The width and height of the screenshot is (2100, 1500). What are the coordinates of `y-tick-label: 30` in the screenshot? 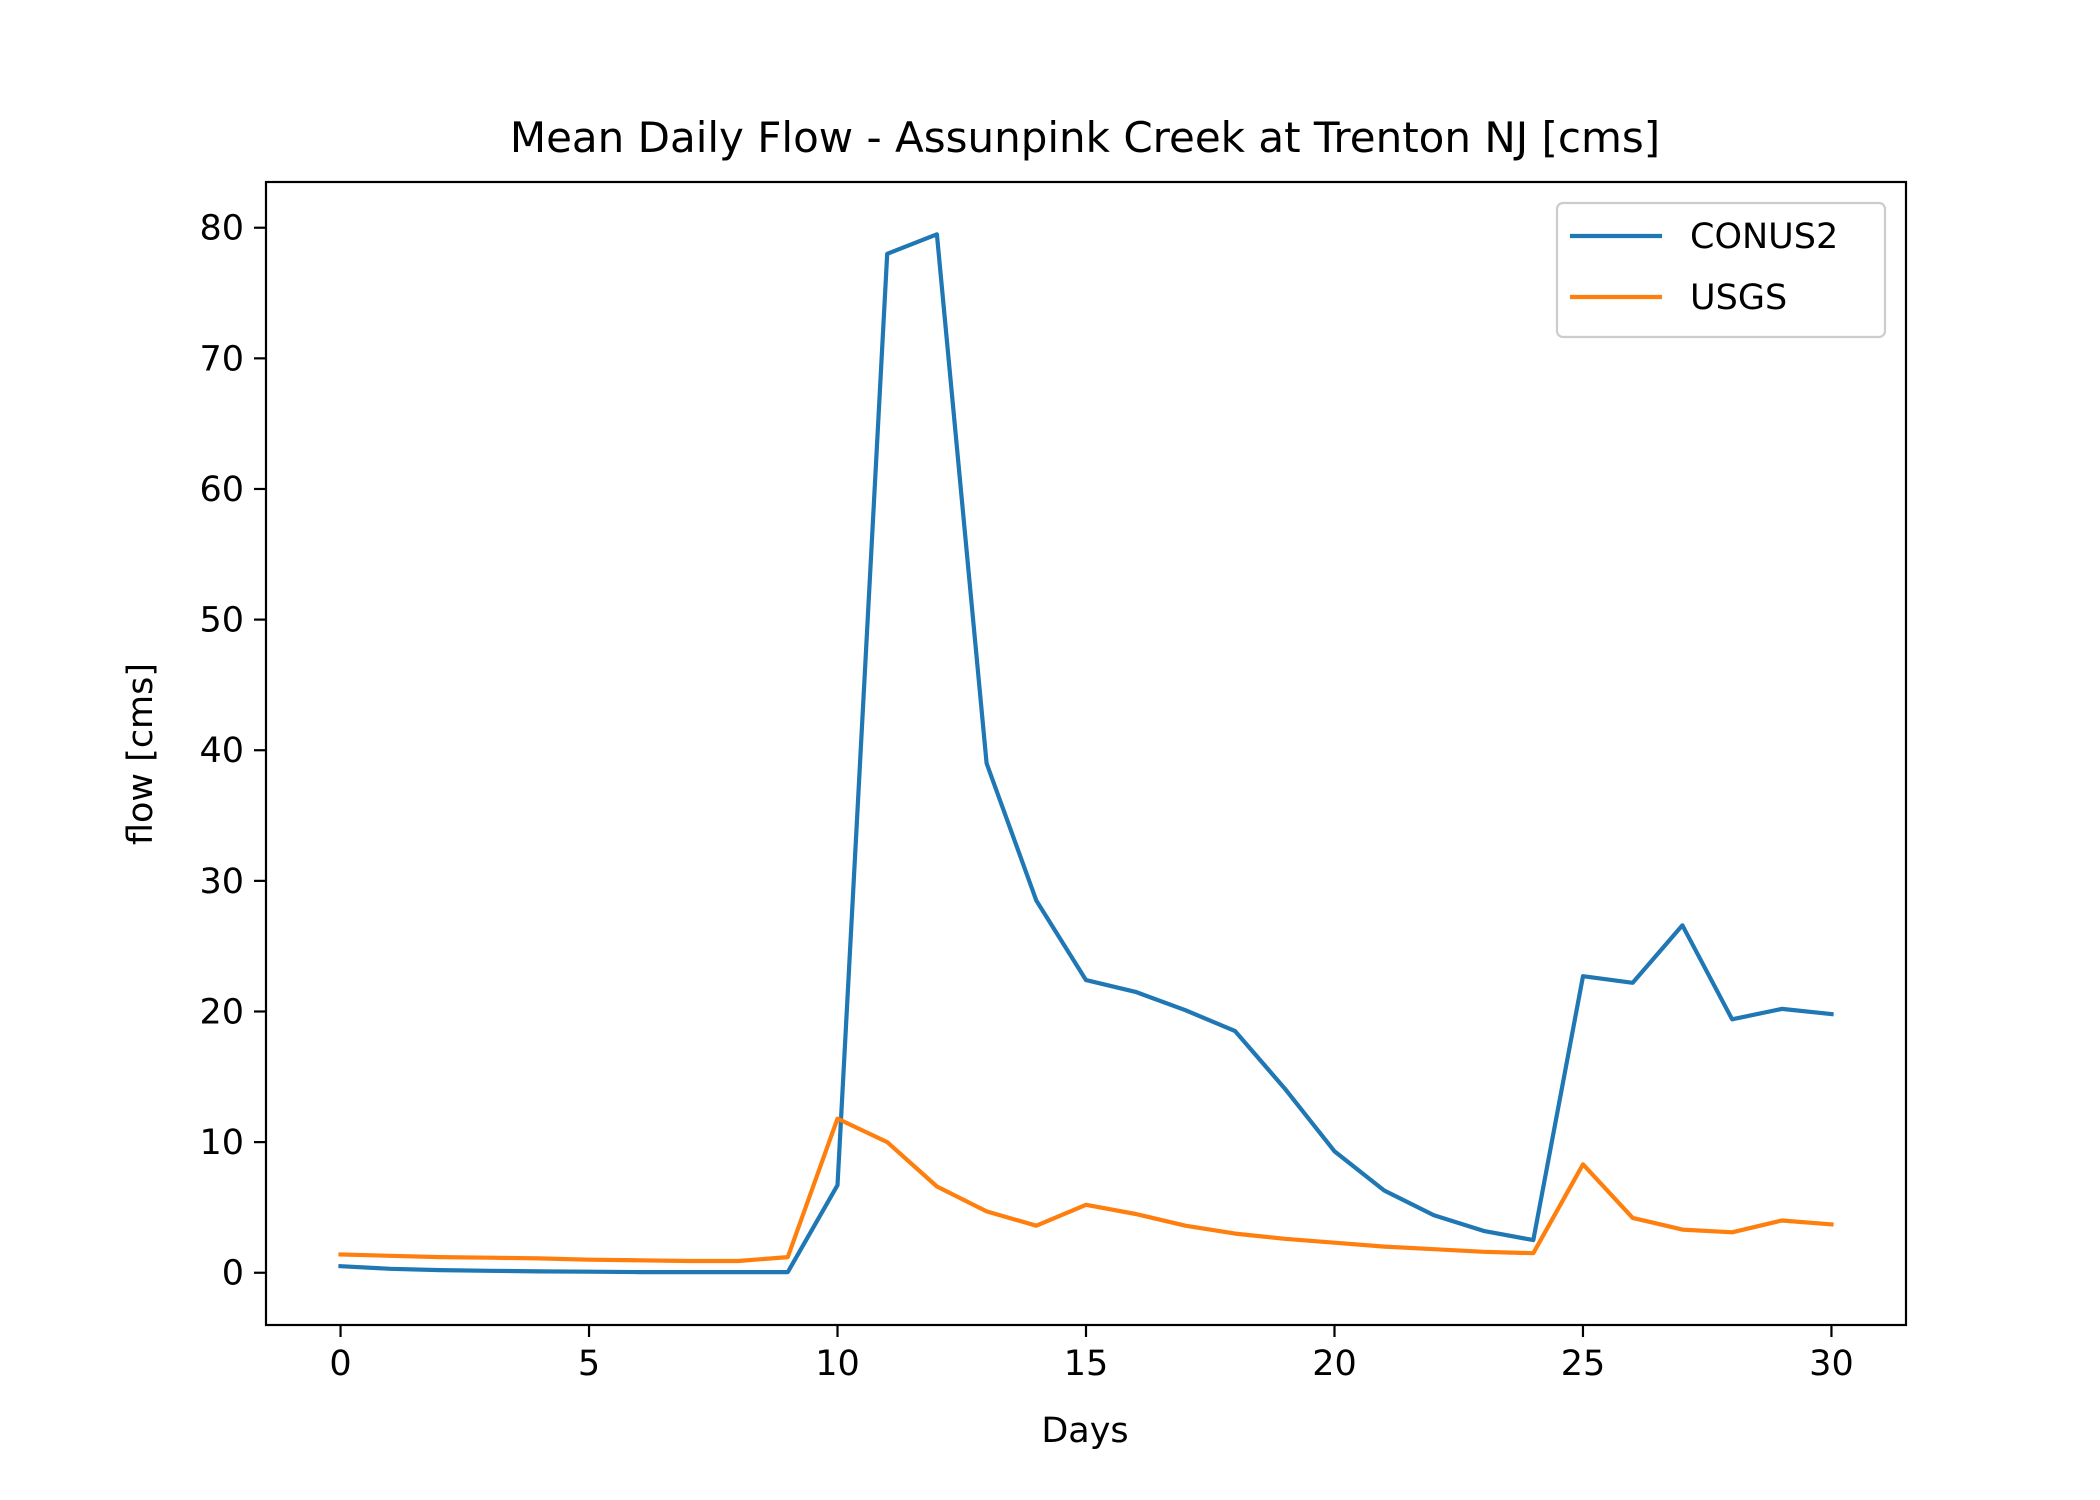 It's located at (221, 882).